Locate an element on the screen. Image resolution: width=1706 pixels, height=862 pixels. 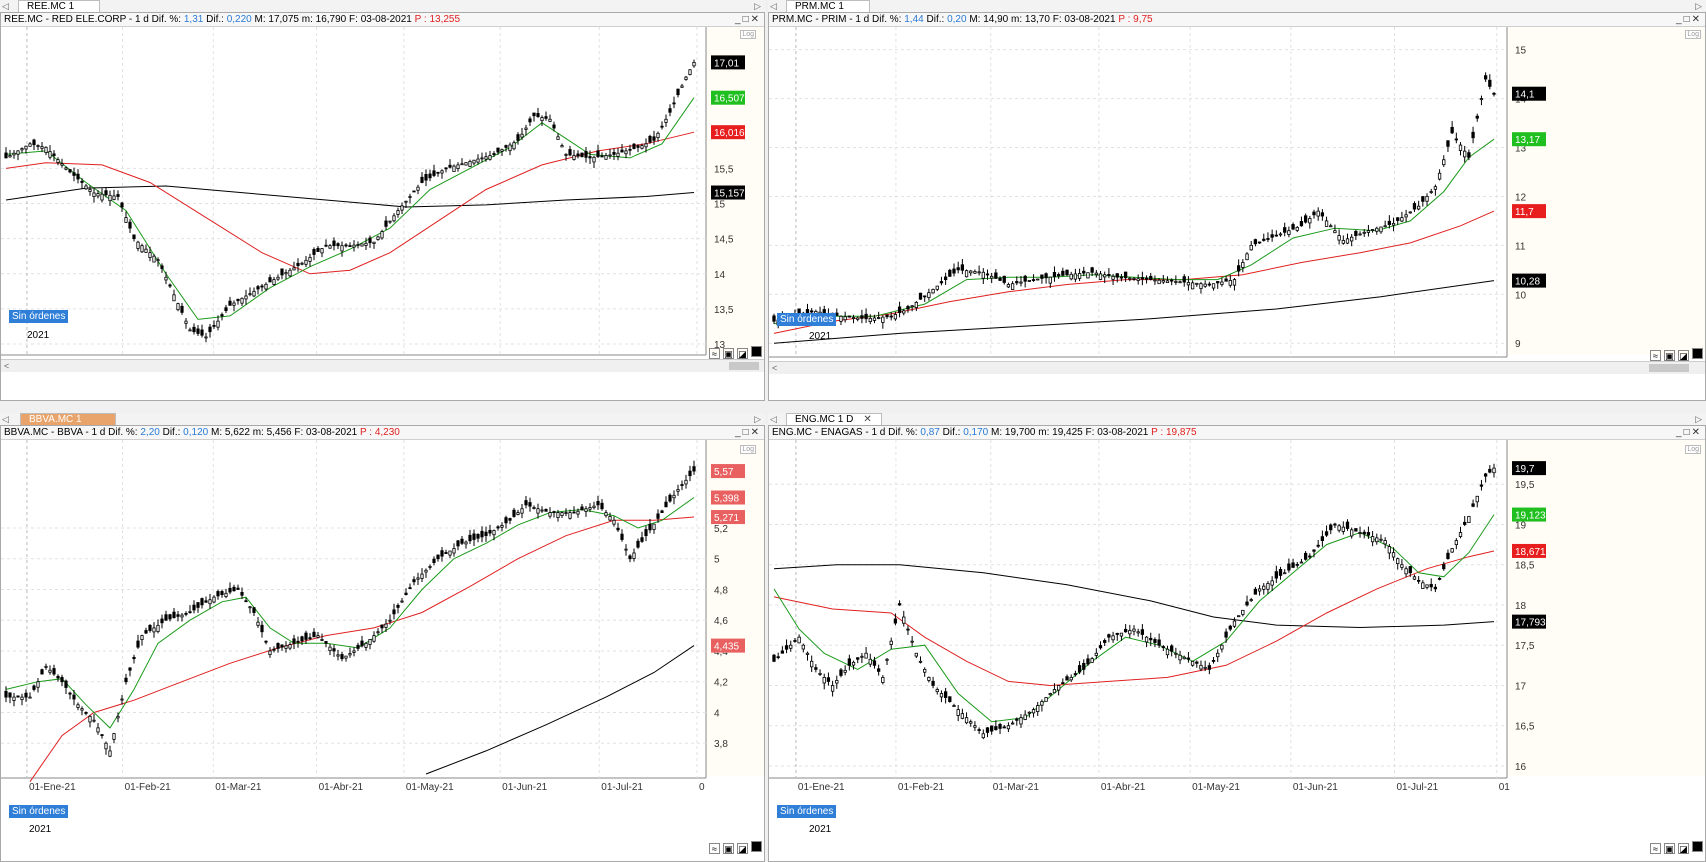
y-tick-label: 5 is located at coordinates (717, 560).